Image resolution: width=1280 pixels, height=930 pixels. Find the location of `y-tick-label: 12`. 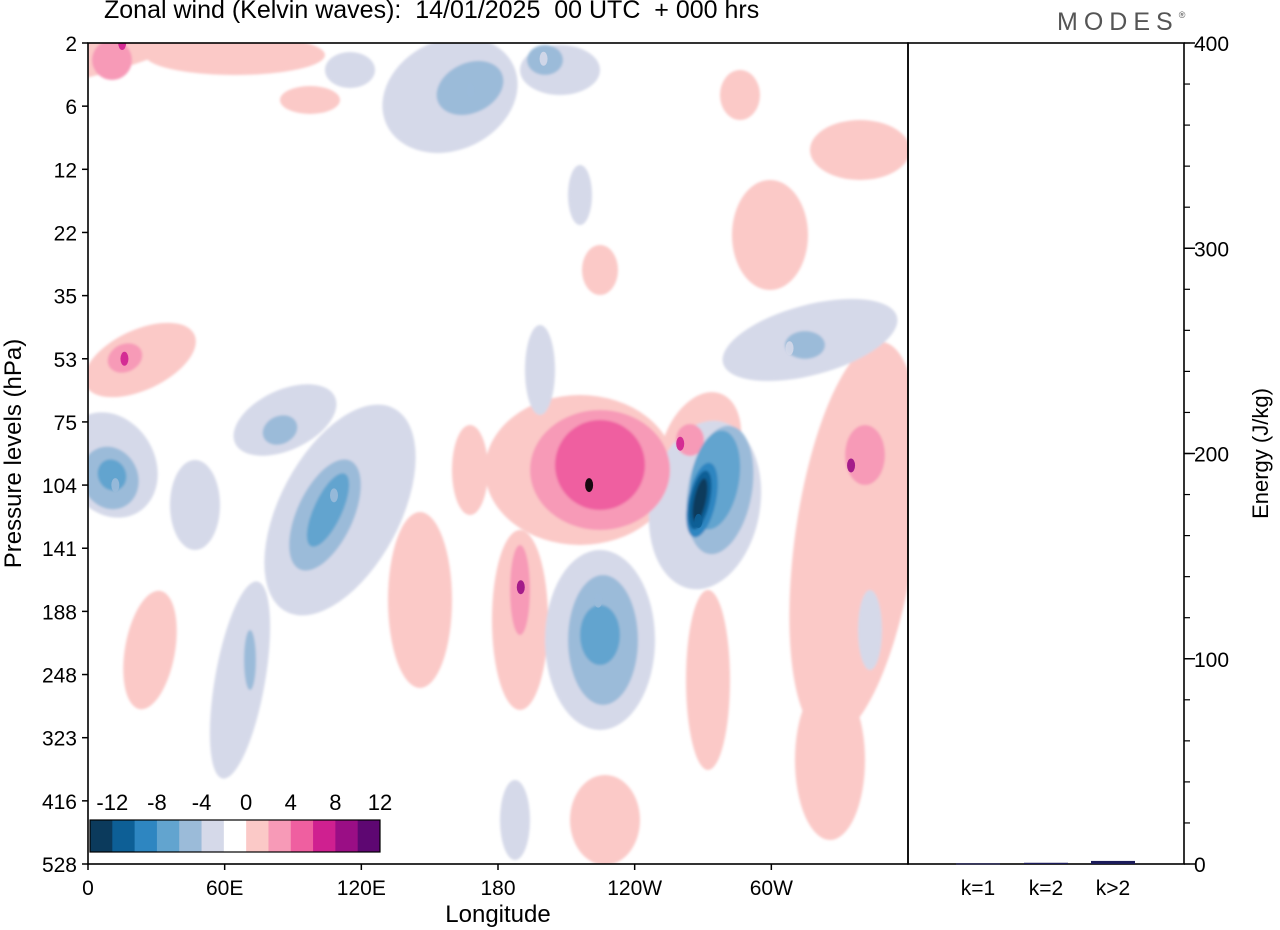

y-tick-label: 12 is located at coordinates (65, 170).